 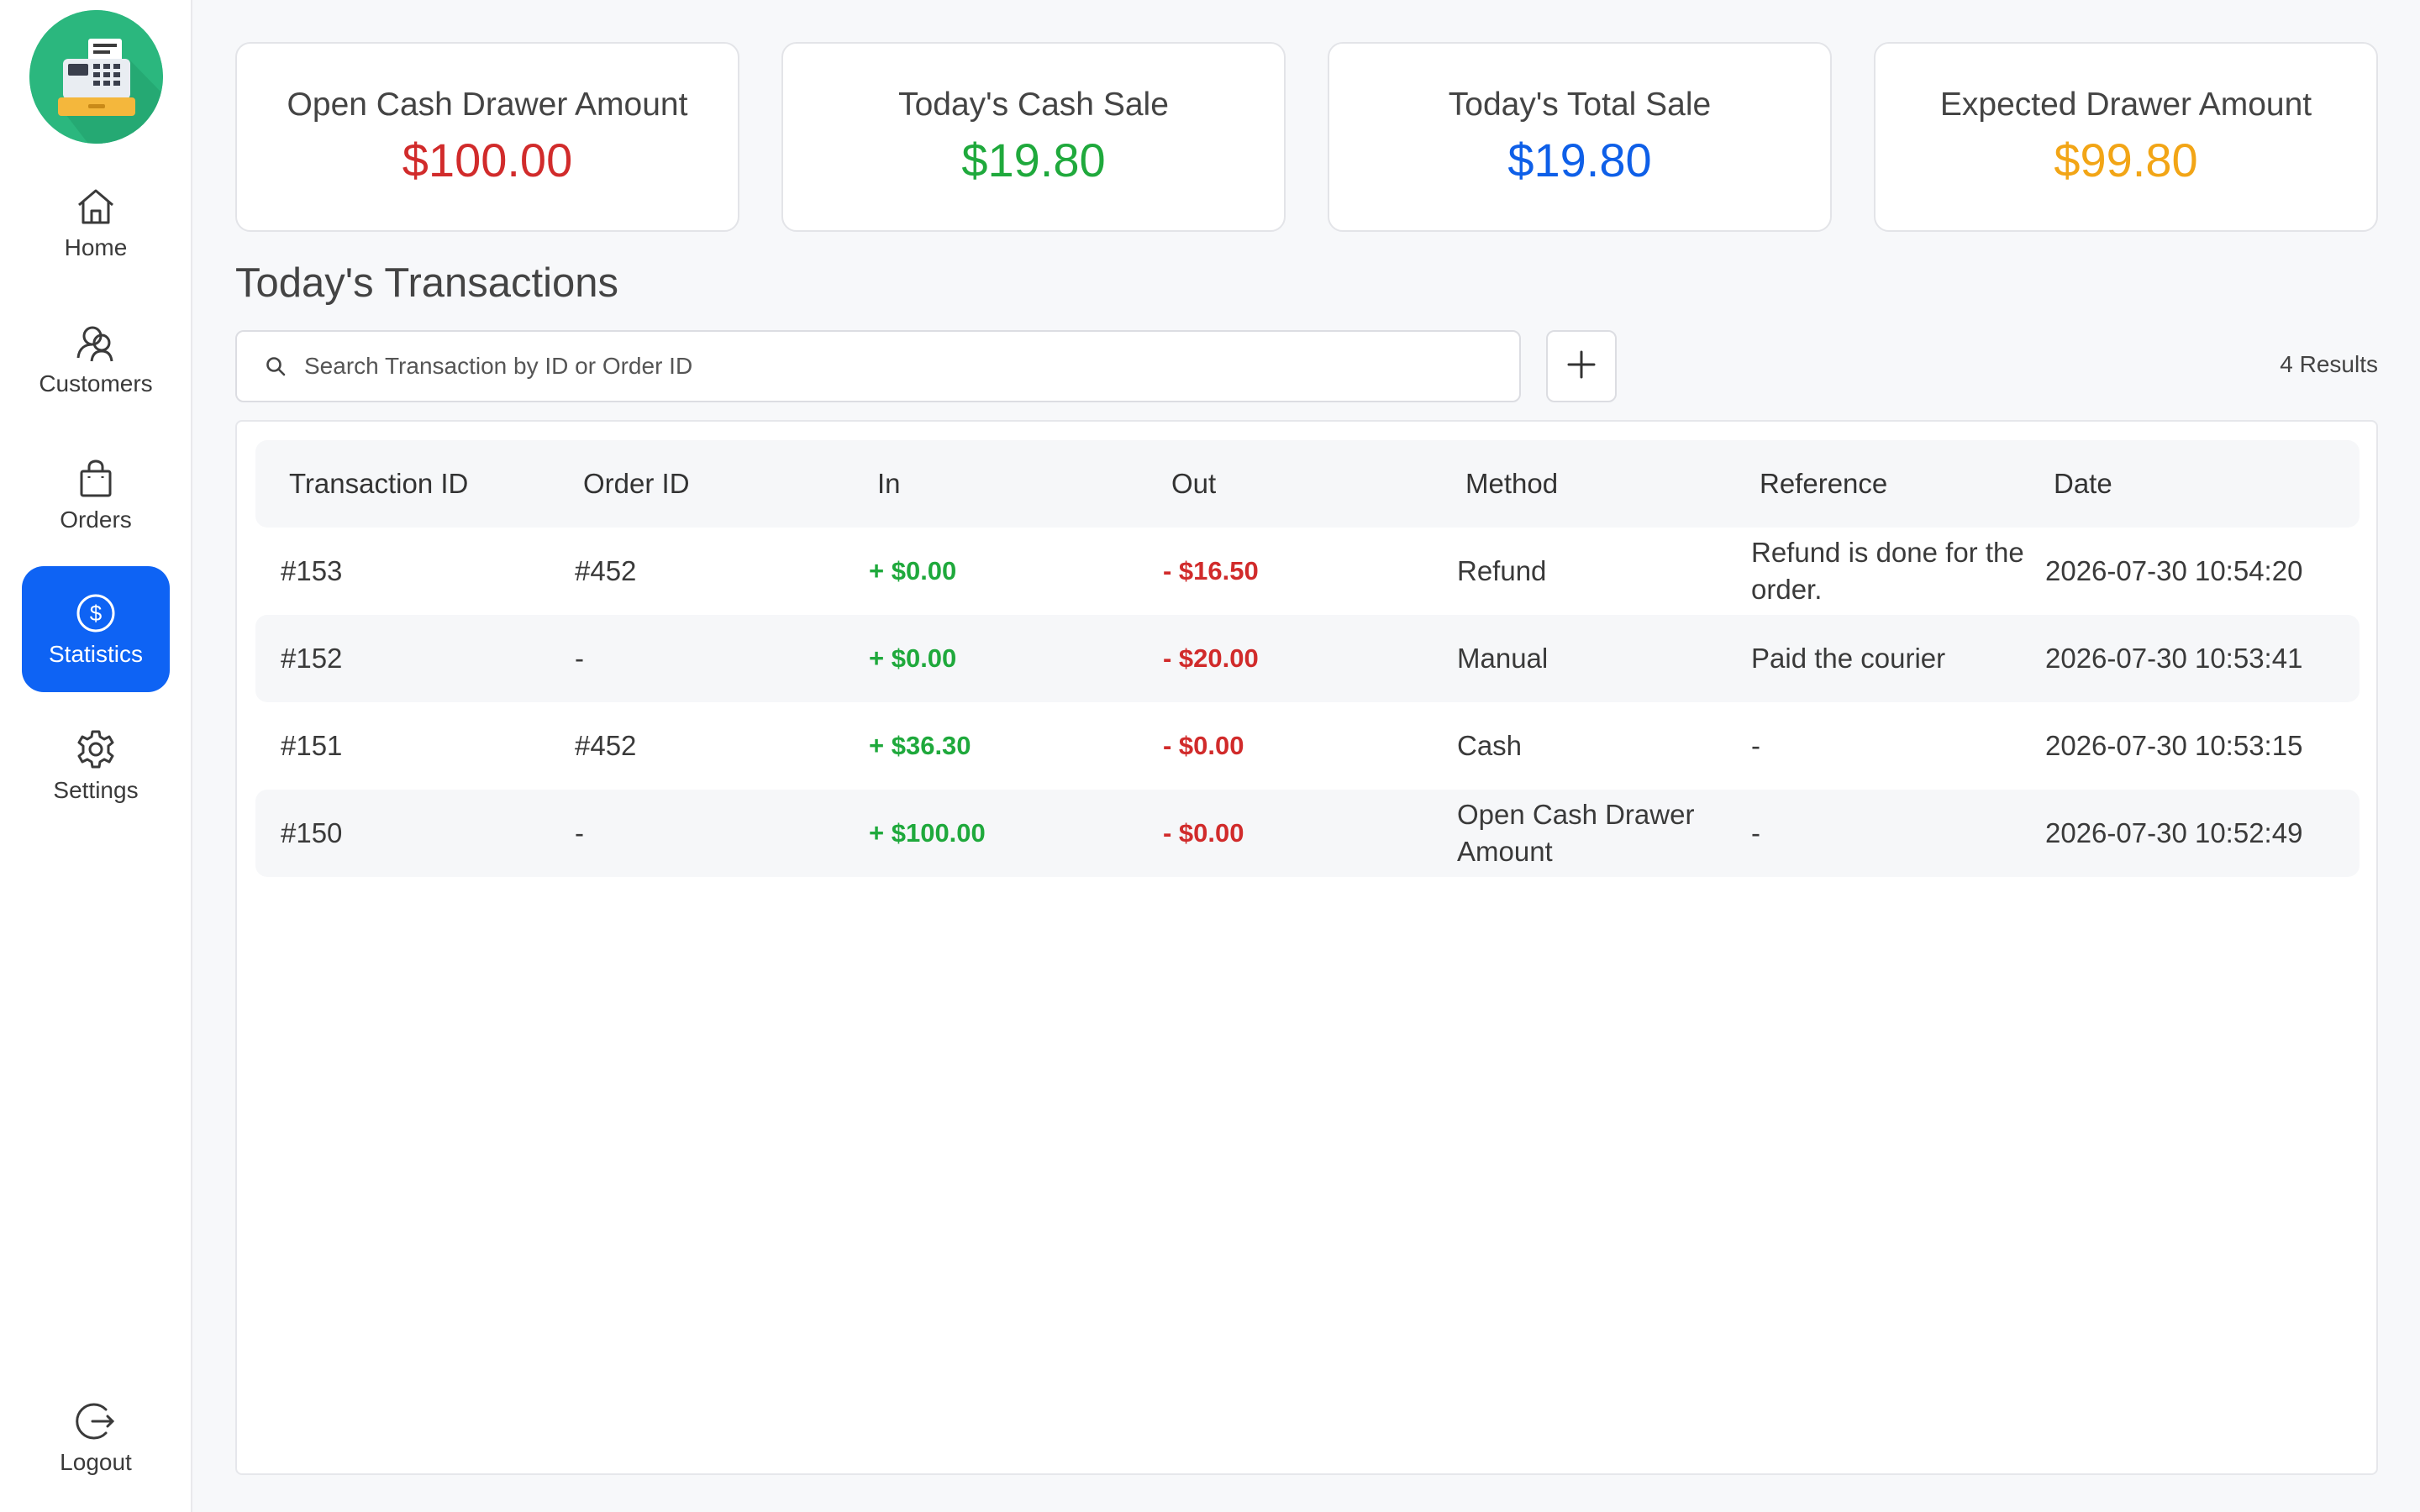 I want to click on sidebar-item-settings: Settings, so click(x=96, y=765).